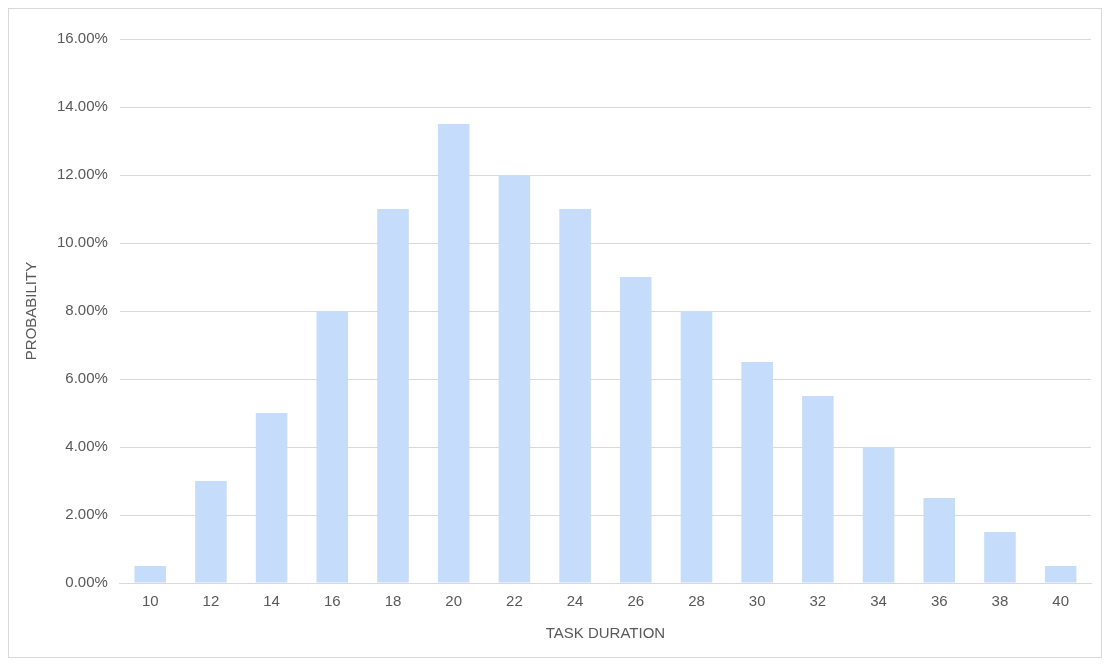 The image size is (1110, 666). What do you see at coordinates (332, 601) in the screenshot?
I see `x-tick-label: 16` at bounding box center [332, 601].